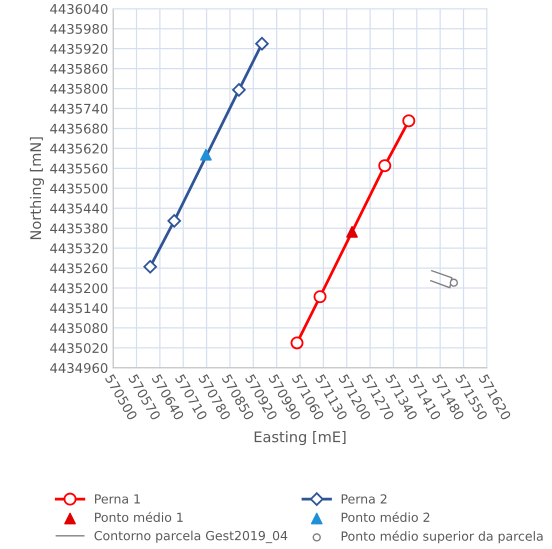  I want to click on legend-label: Ponto médio superior da parcela, so click(442, 537).